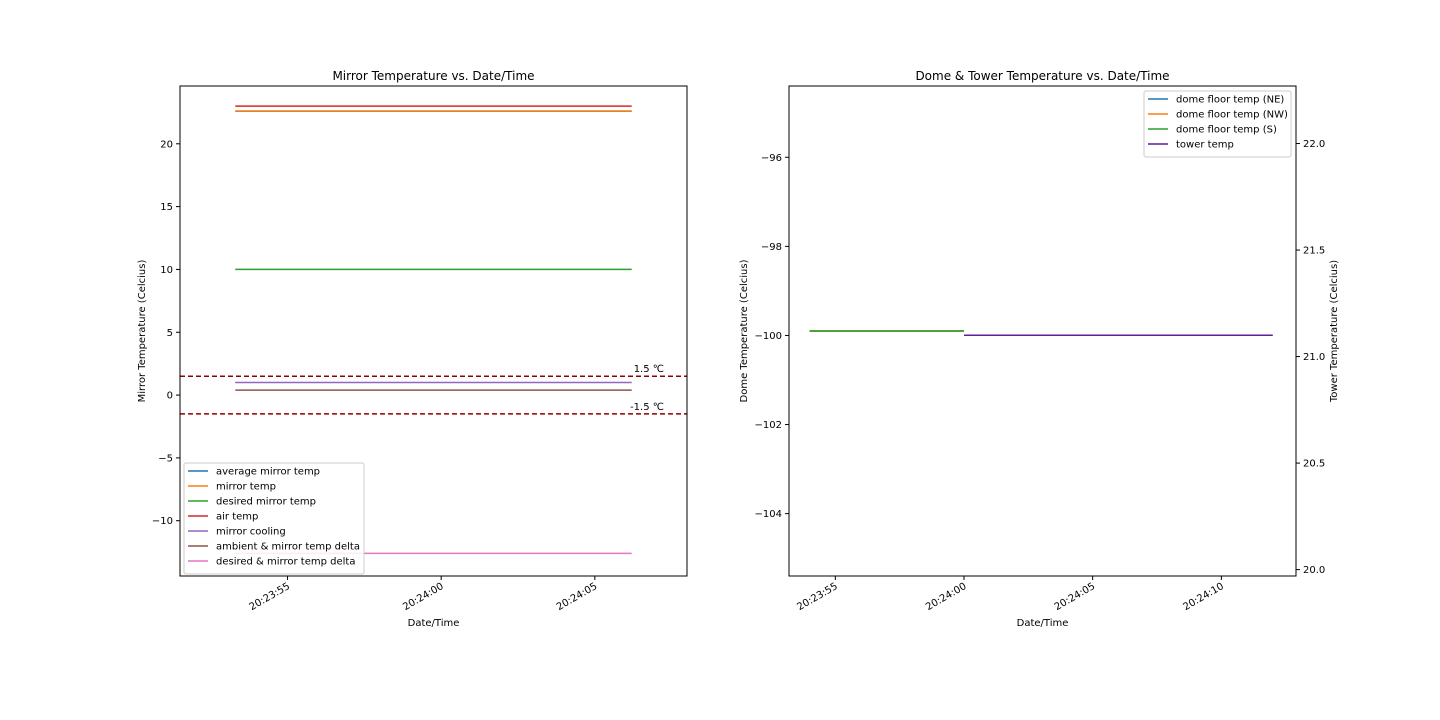 Image resolution: width=1440 pixels, height=720 pixels. What do you see at coordinates (768, 425) in the screenshot?
I see `y-tick-label: −102` at bounding box center [768, 425].